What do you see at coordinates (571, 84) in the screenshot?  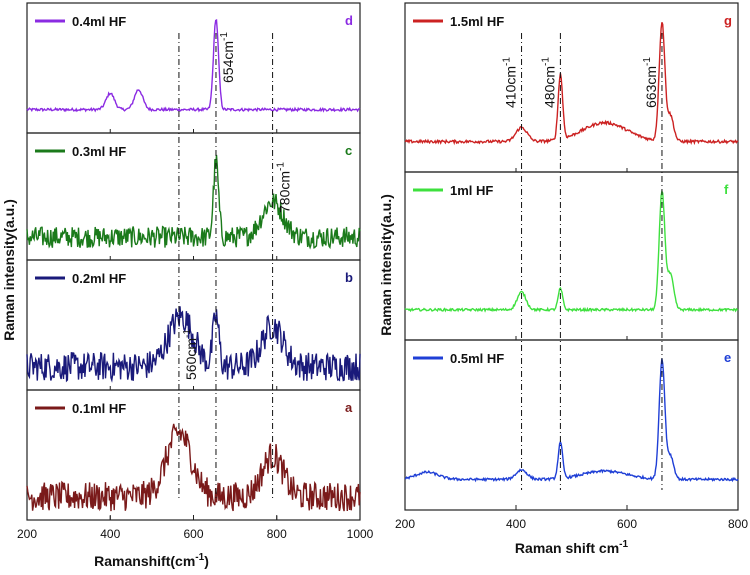 I see `series-line-g` at bounding box center [571, 84].